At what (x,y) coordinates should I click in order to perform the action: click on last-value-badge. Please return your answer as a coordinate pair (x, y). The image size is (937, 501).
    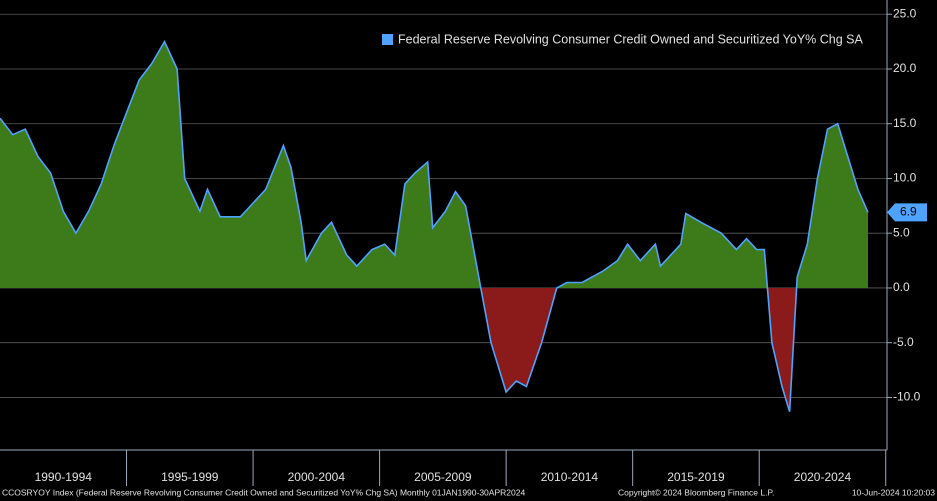
    Looking at the image, I should click on (907, 212).